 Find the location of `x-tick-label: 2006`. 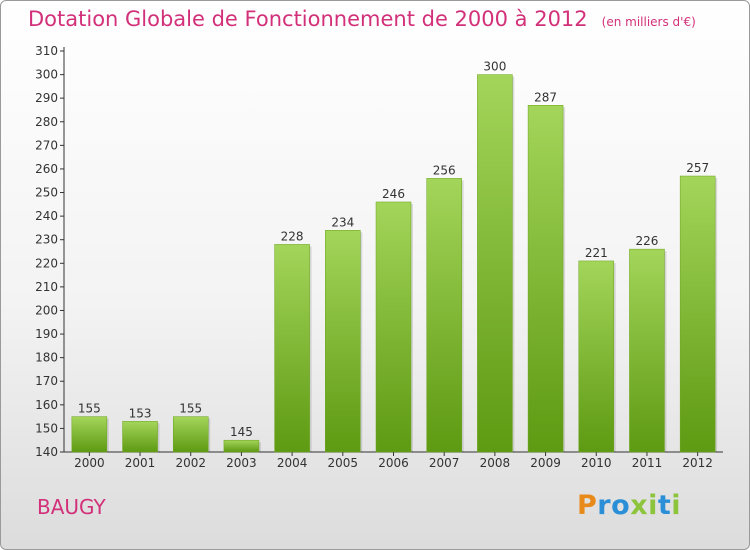

x-tick-label: 2006 is located at coordinates (393, 463).